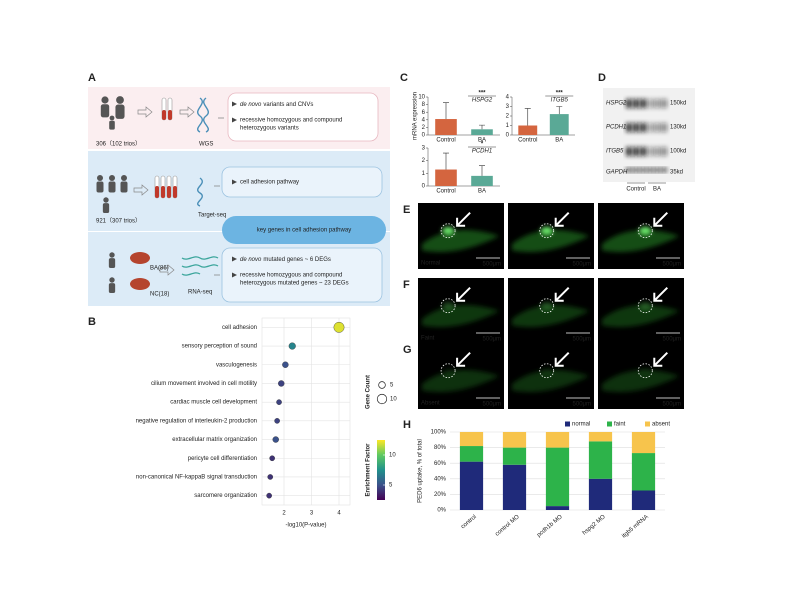 The height and width of the screenshot is (600, 800). What do you see at coordinates (213, 403) in the screenshot?
I see `category-label: cardiac muscle cell development` at bounding box center [213, 403].